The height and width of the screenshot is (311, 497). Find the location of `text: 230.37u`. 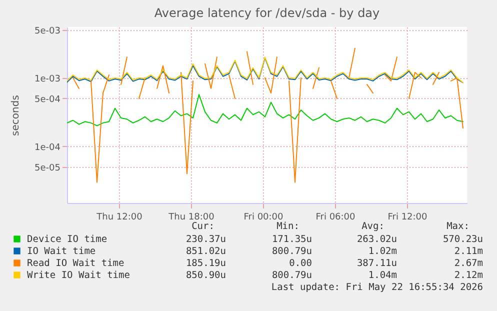

text: 230.37u is located at coordinates (206, 239).